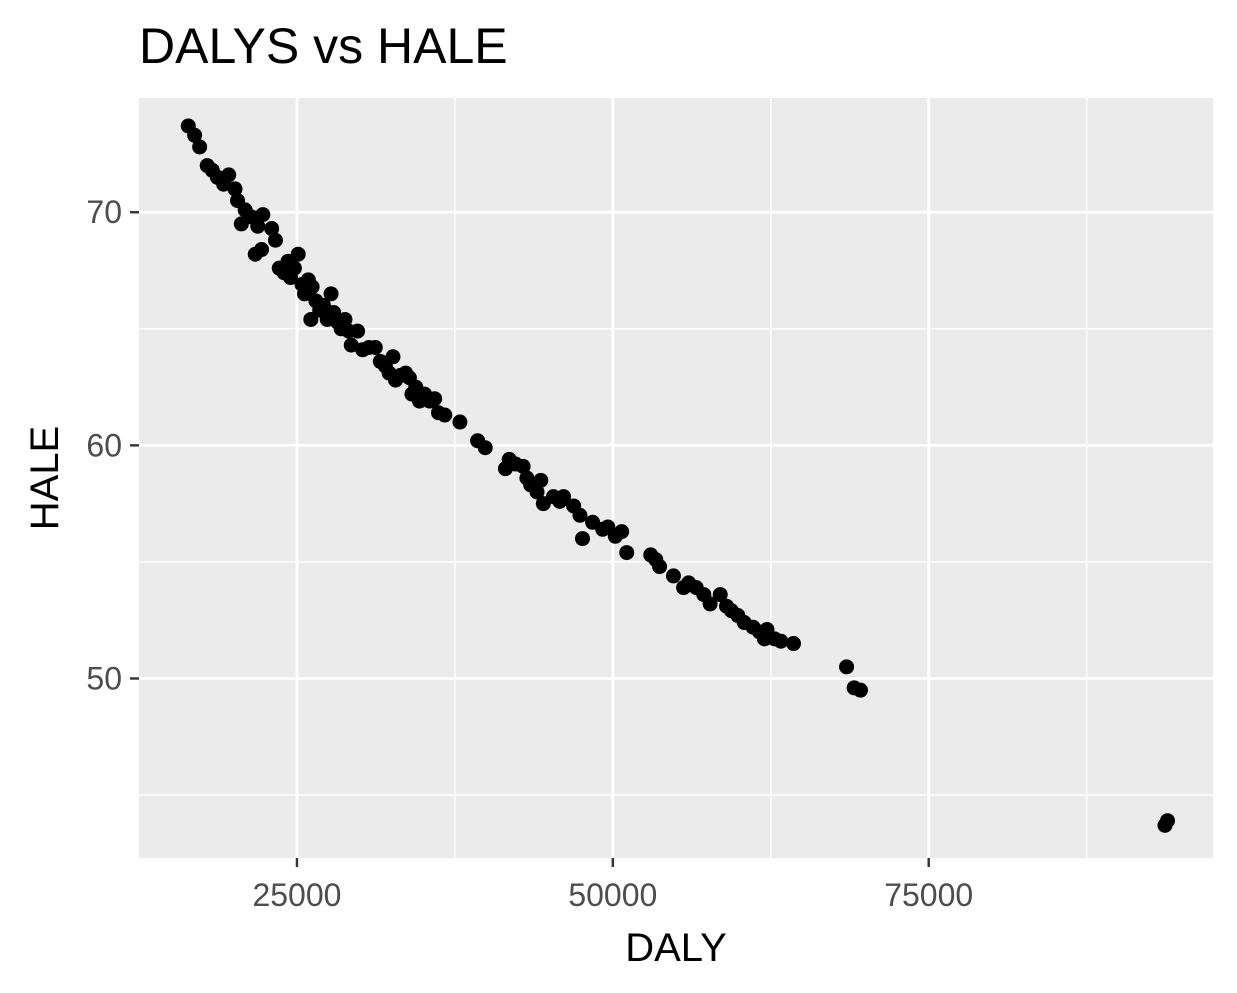 The image size is (1237, 993). I want to click on chart-title: DALYS vs HALE, so click(323, 46).